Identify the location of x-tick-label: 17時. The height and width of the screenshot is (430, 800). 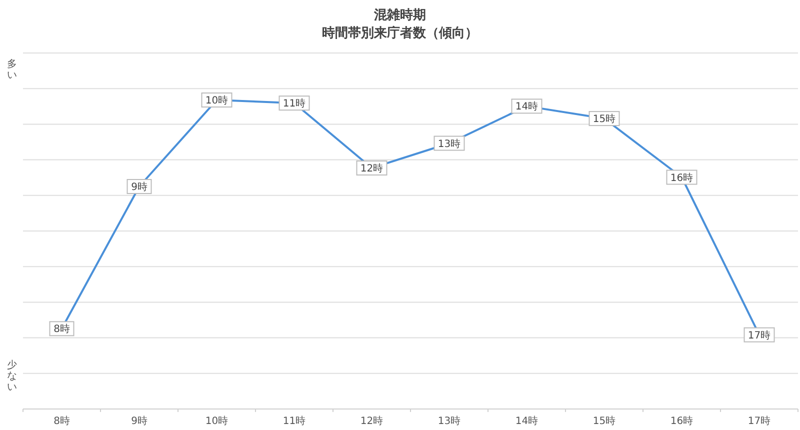
(759, 421).